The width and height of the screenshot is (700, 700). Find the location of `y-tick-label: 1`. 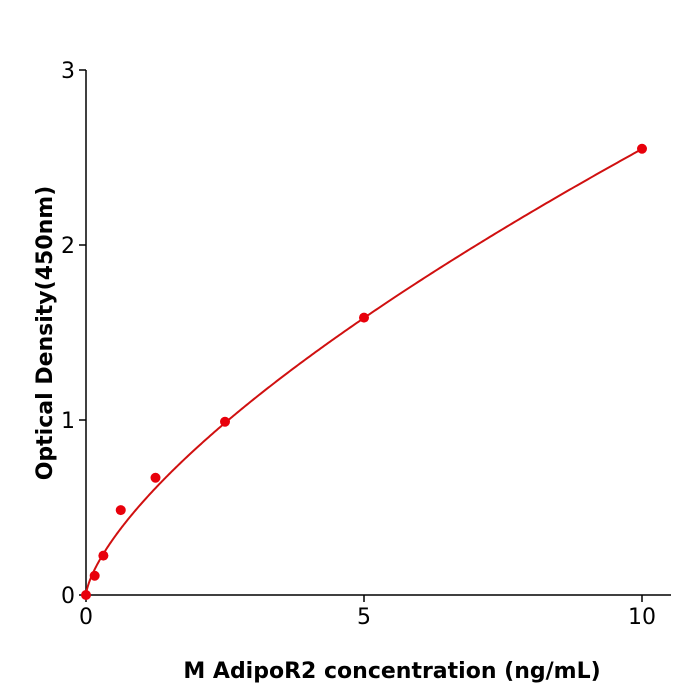

y-tick-label: 1 is located at coordinates (68, 421).